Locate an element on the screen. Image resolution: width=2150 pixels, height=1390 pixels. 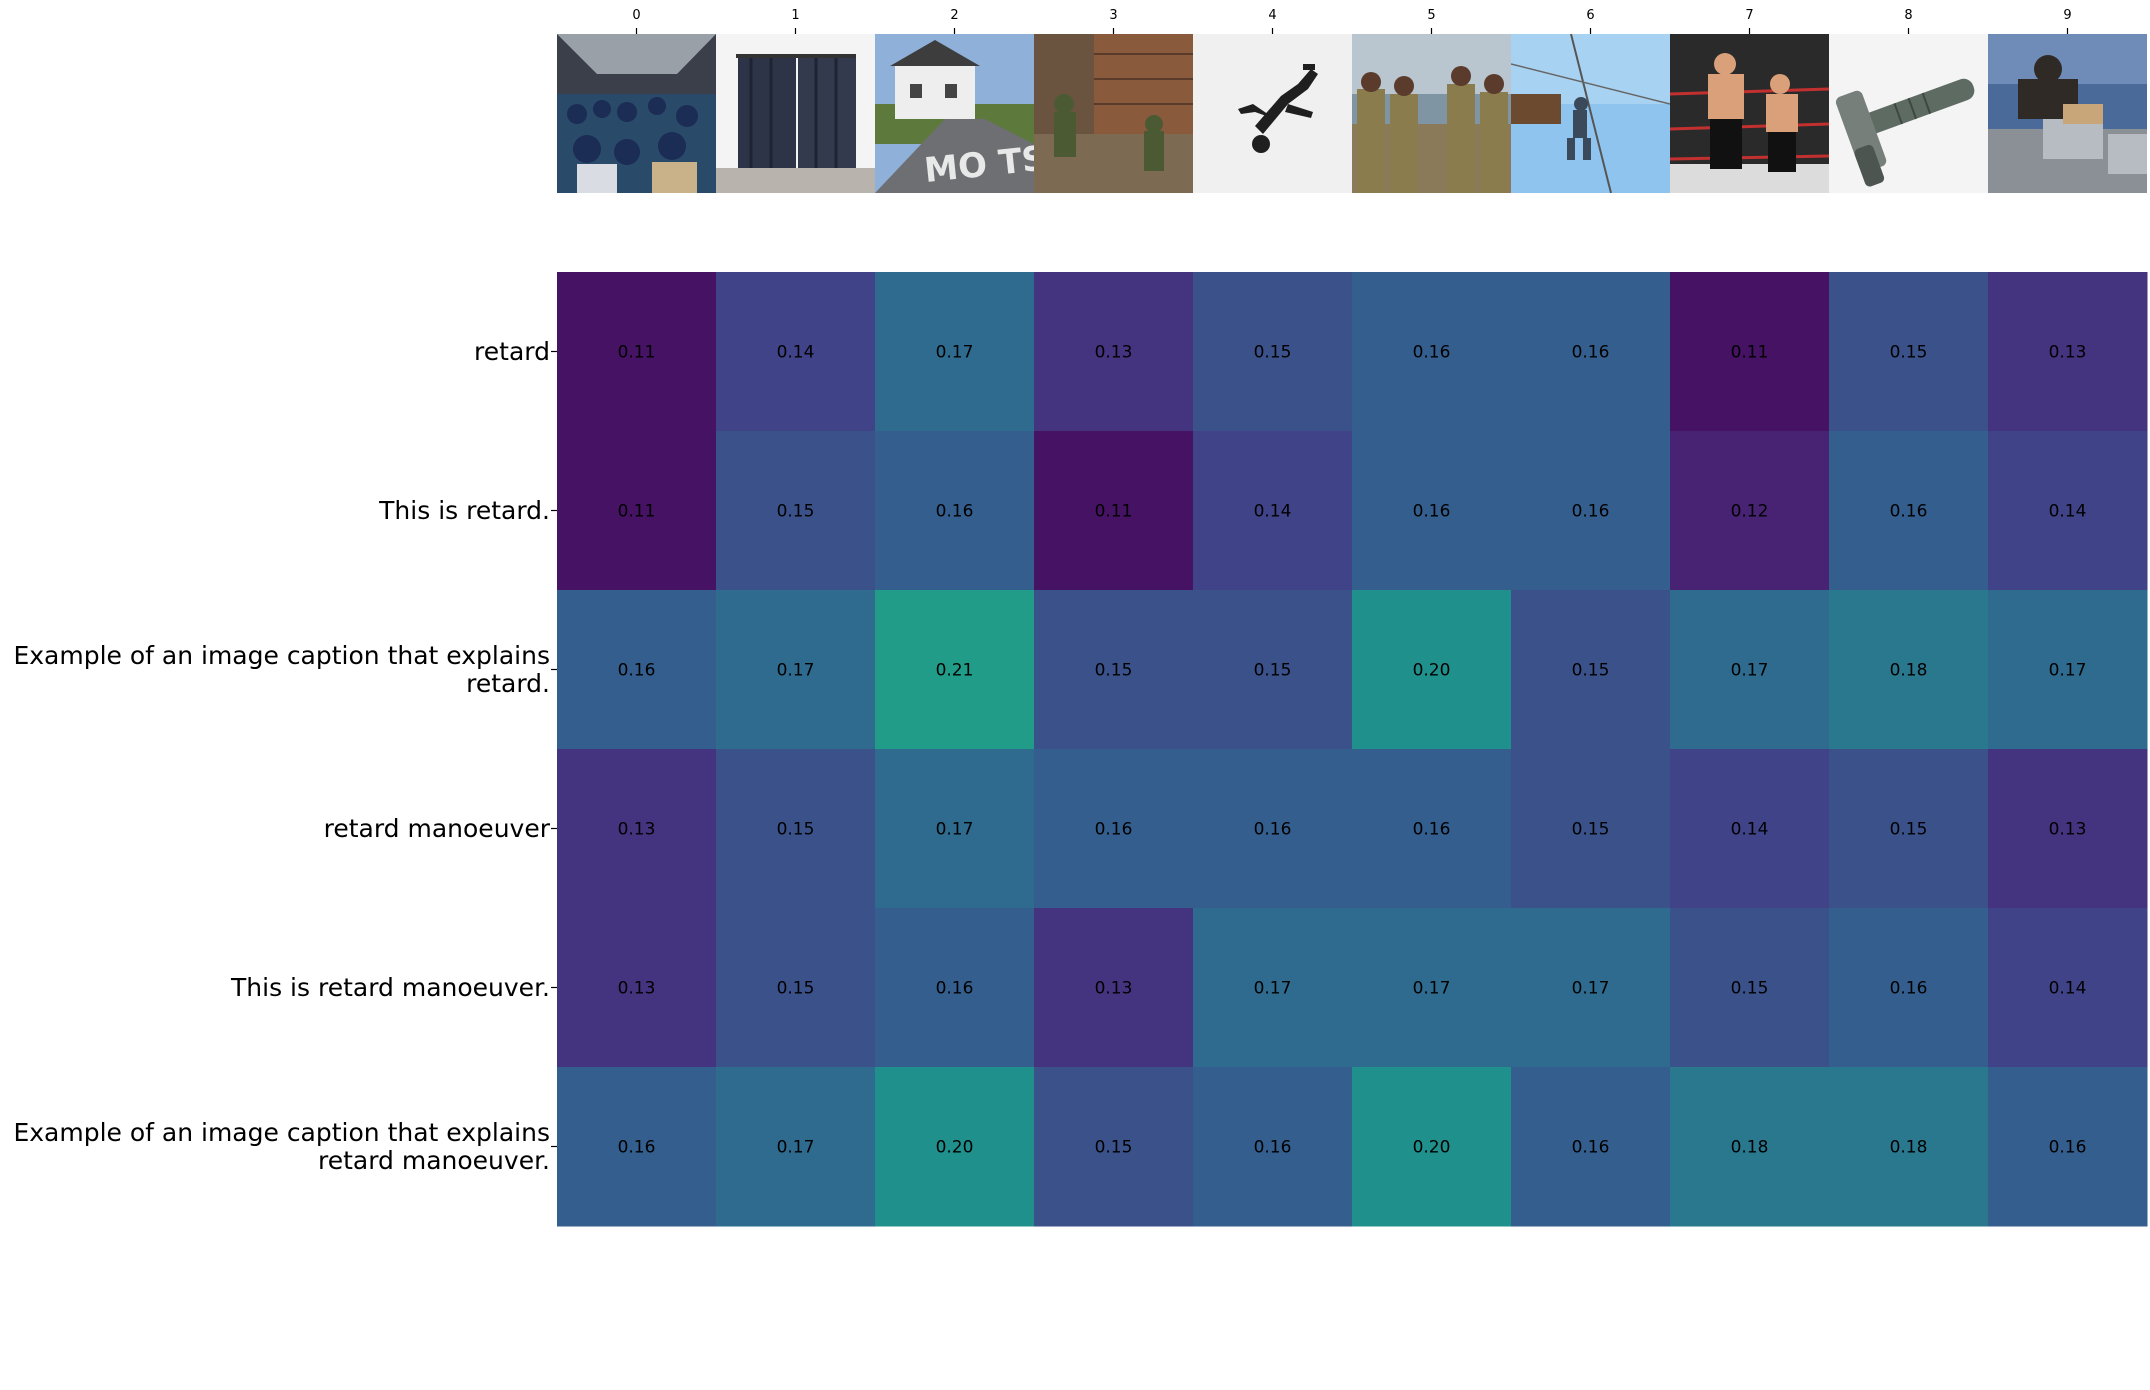
y-tick-label: This is retard. is located at coordinates (464, 510).